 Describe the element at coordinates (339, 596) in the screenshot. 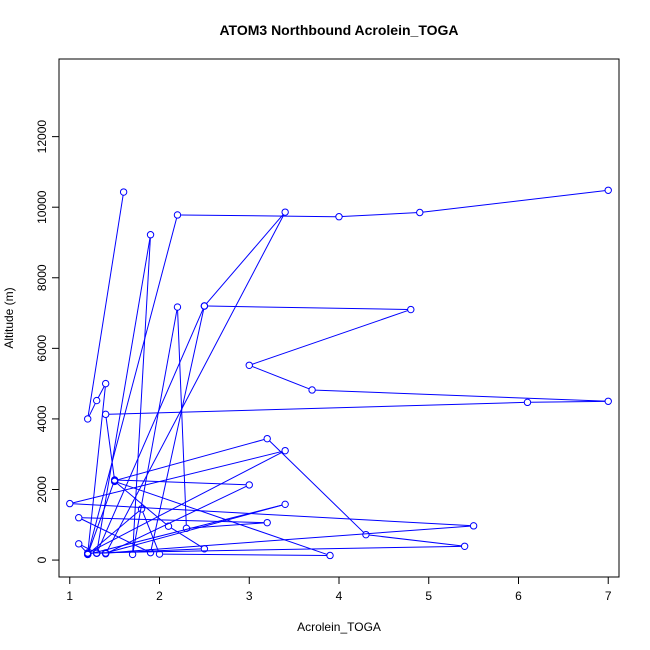

I see `x-tick-label: 4` at that location.